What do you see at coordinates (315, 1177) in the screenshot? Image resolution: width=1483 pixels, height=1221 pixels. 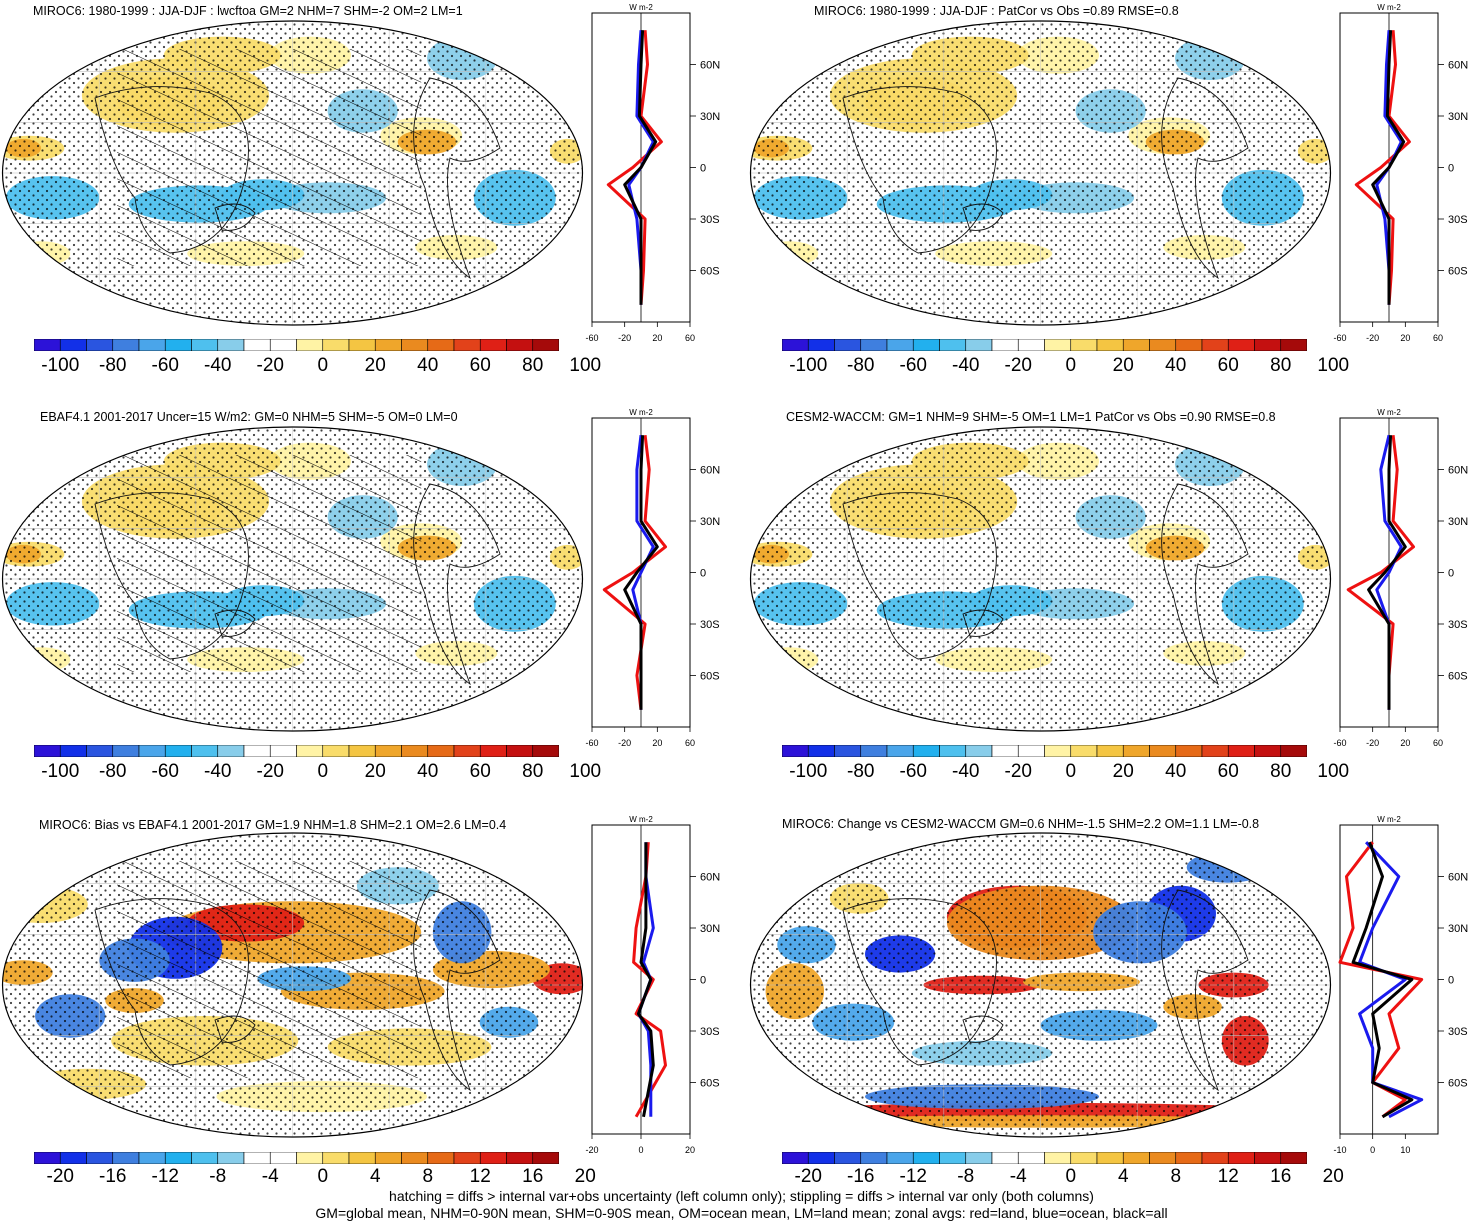 I see `colorbar-labels-bias: -20 -16 -12 -8 -4 0 4 8 12 16 20` at bounding box center [315, 1177].